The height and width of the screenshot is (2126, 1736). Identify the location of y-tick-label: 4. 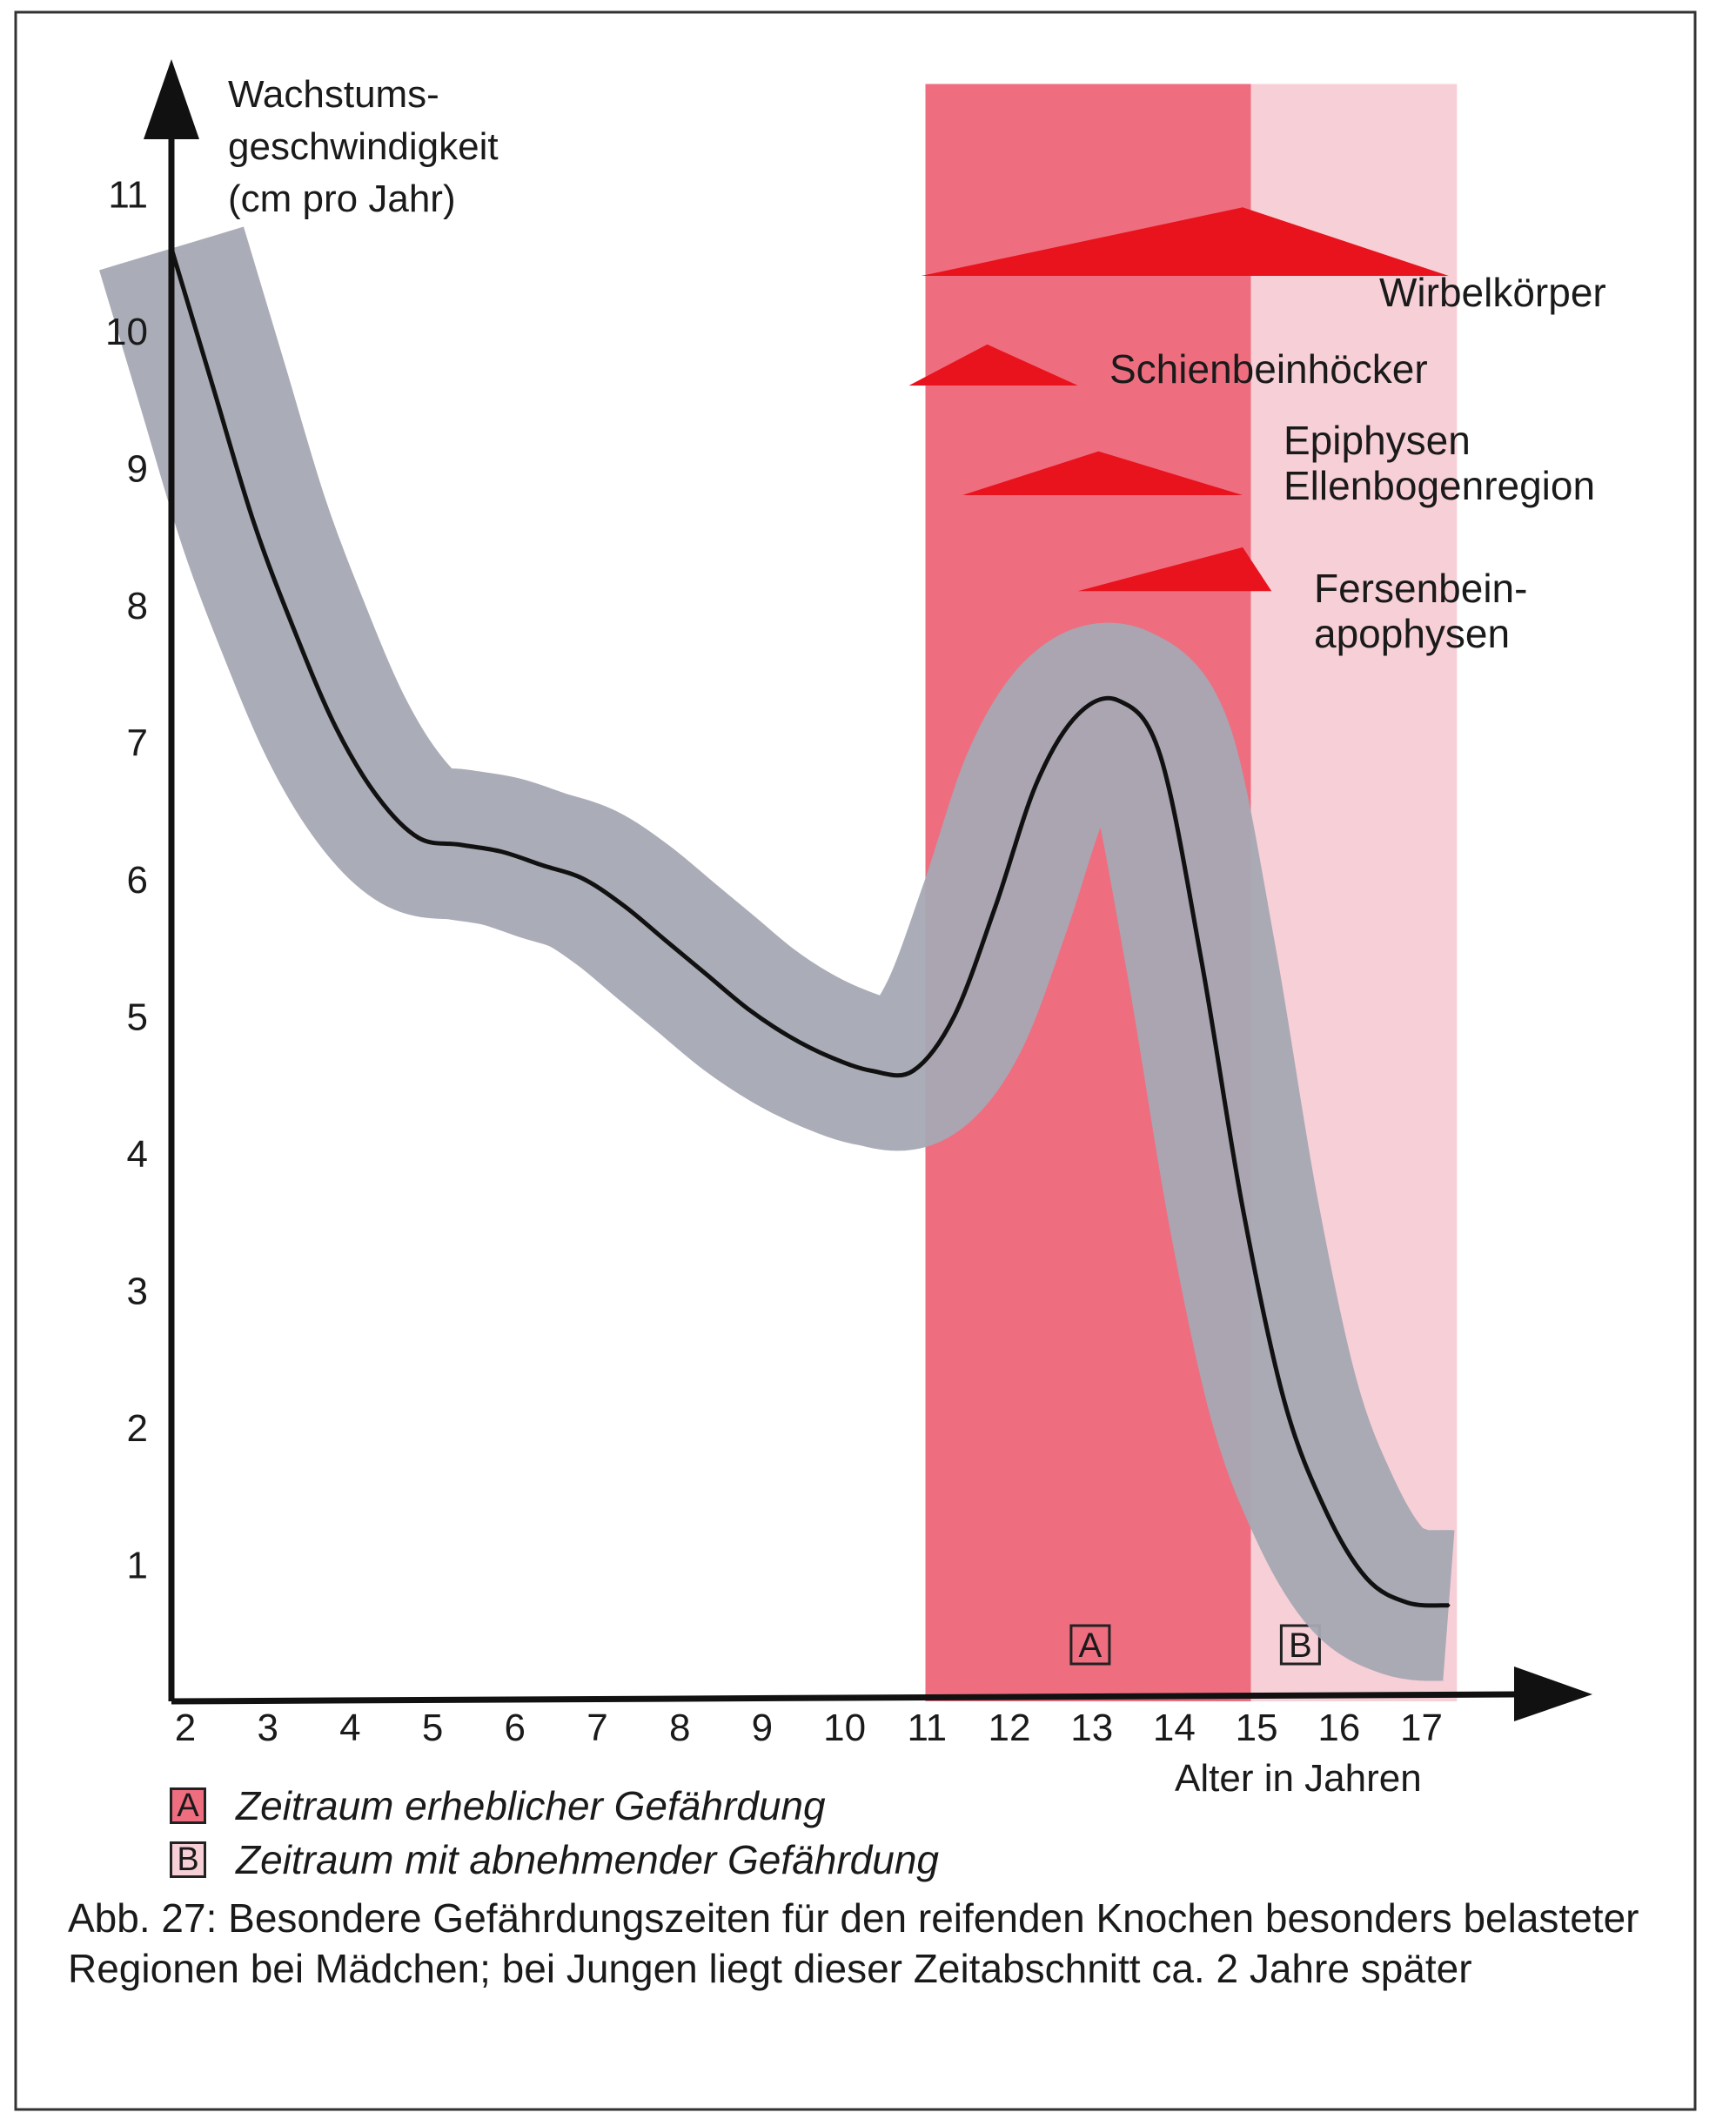
(137, 1154).